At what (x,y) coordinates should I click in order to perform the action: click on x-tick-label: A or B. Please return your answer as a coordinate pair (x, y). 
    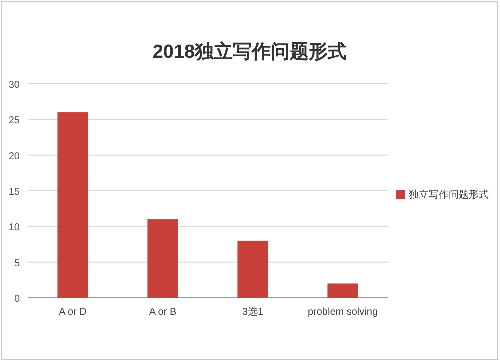
    Looking at the image, I should click on (163, 312).